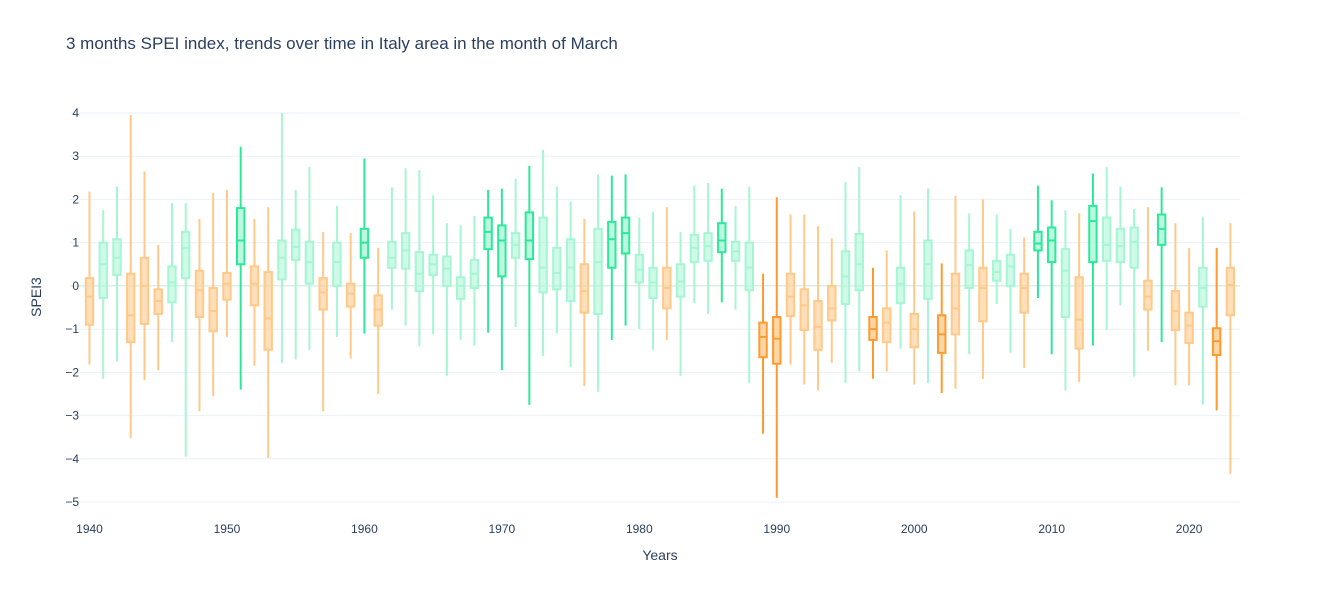 This screenshot has width=1320, height=600. Describe the element at coordinates (364, 246) in the screenshot. I see `box-1960` at that location.